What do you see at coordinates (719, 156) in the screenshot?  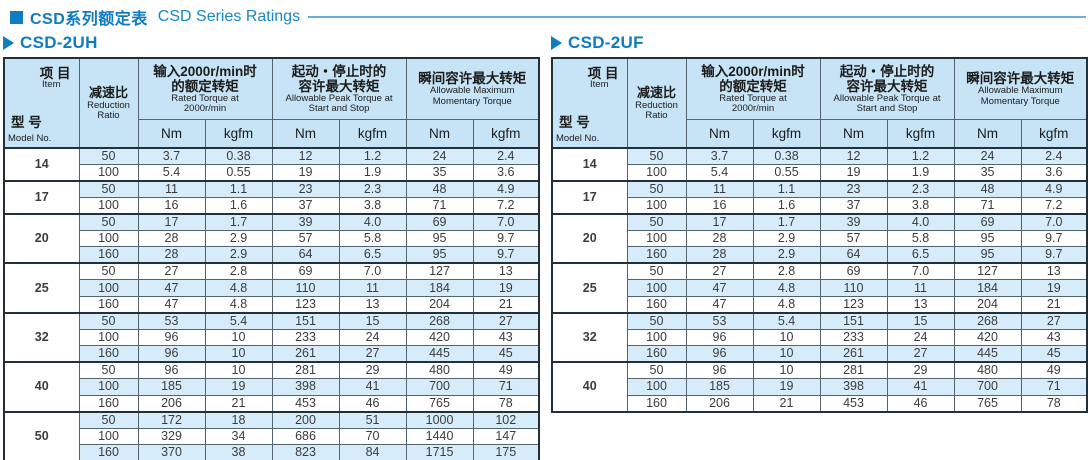 I see `value-cell: 3.7` at bounding box center [719, 156].